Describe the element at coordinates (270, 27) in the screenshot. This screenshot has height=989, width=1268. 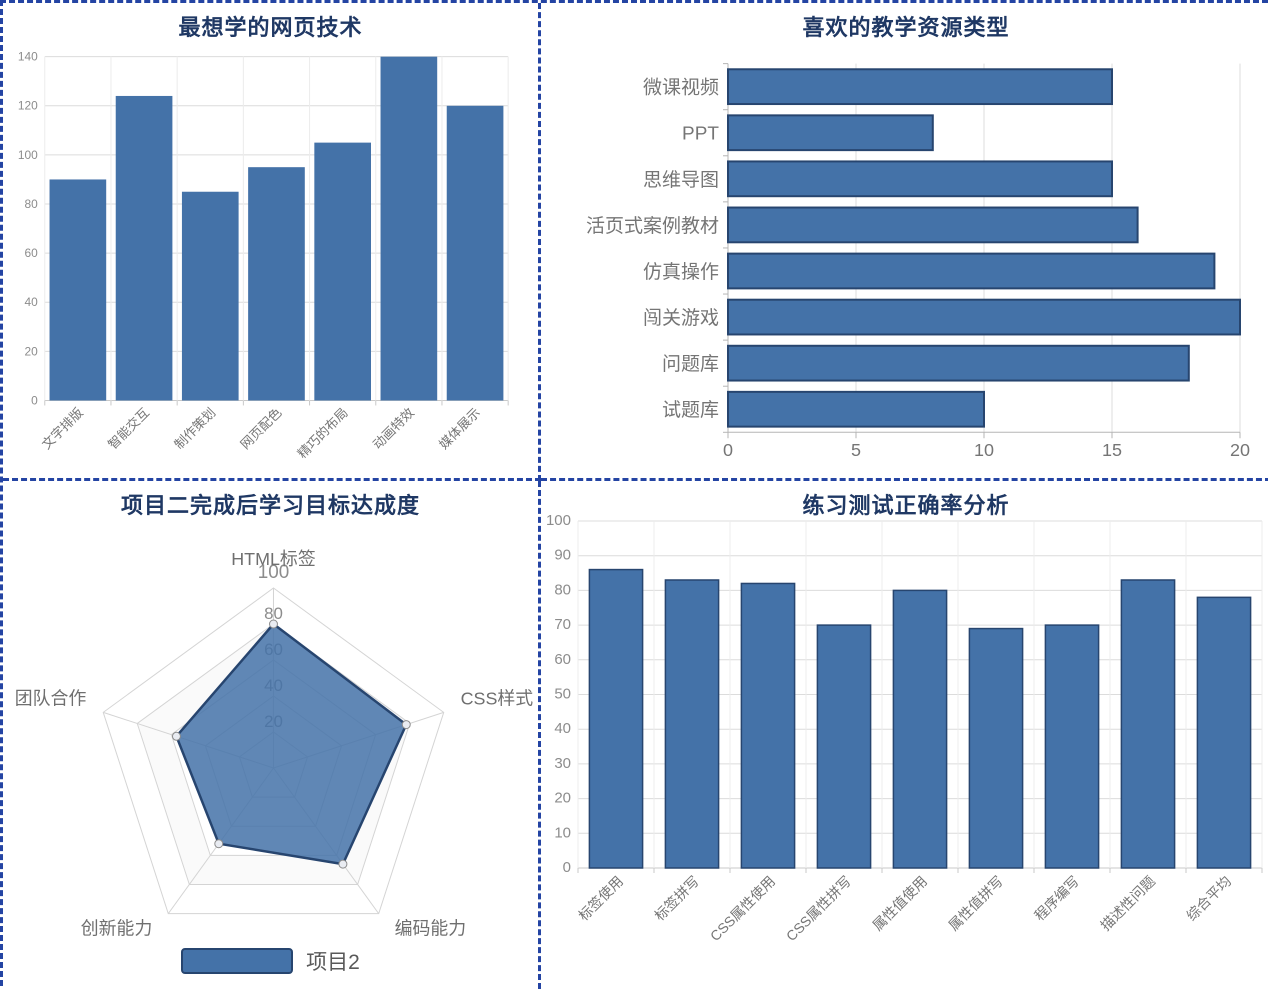
I see `chart-title-web-tech: 最想学的网页技术` at that location.